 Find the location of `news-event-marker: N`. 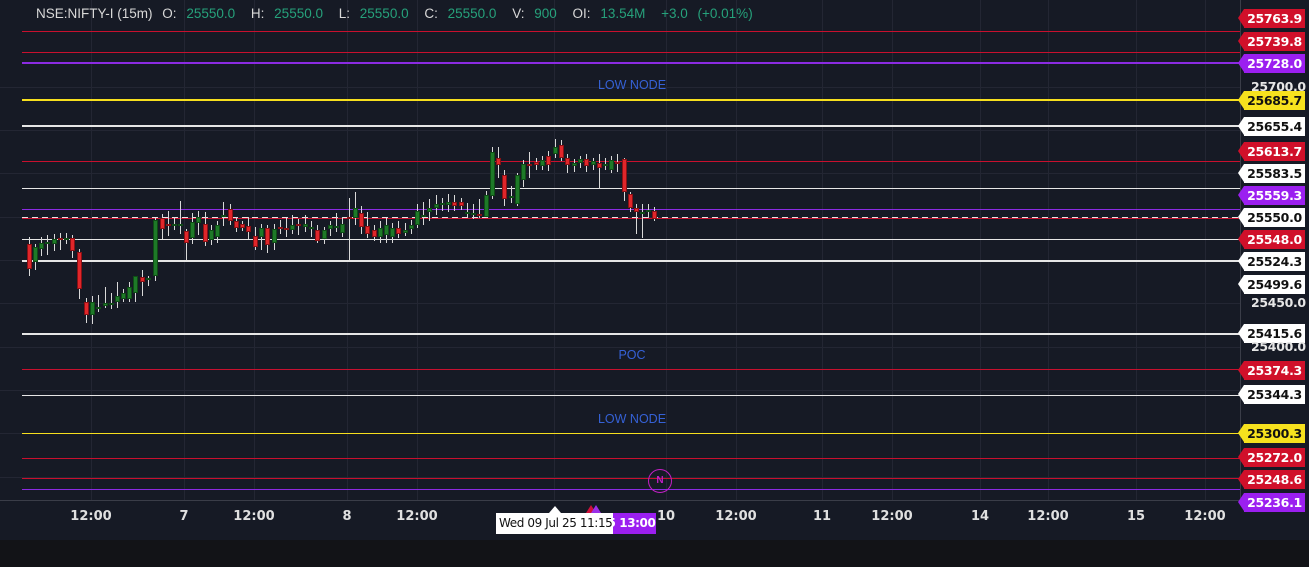

news-event-marker: N is located at coordinates (660, 481).